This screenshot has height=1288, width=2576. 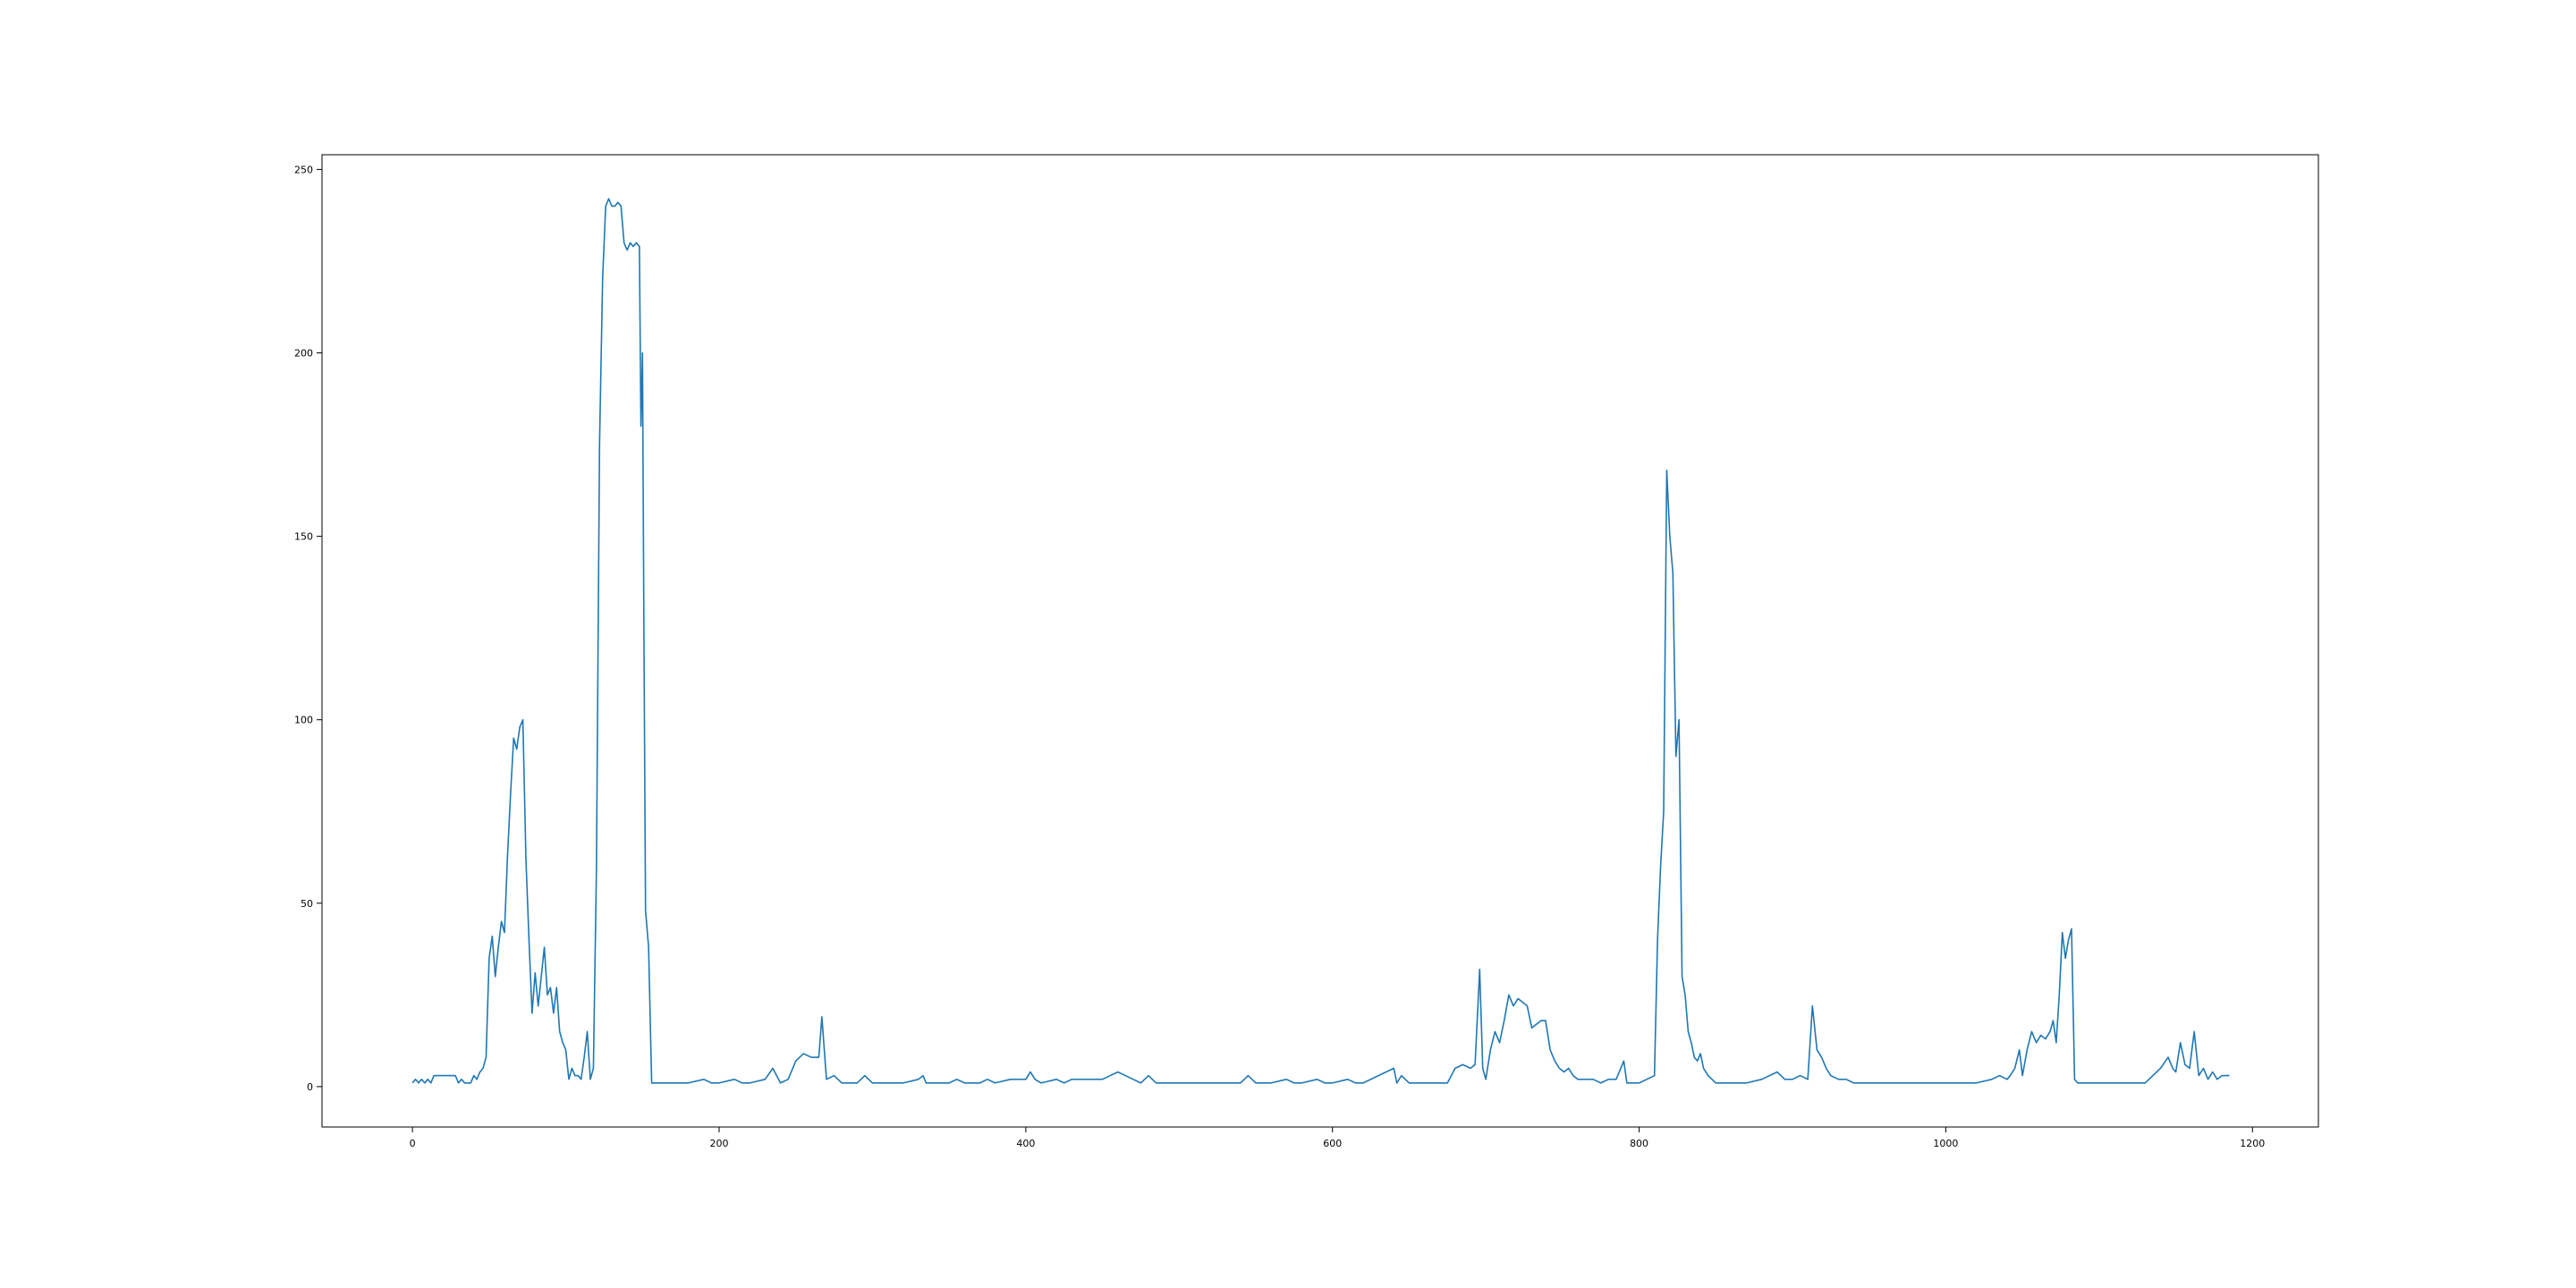 I want to click on x-tick-label: 800, so click(x=1639, y=1143).